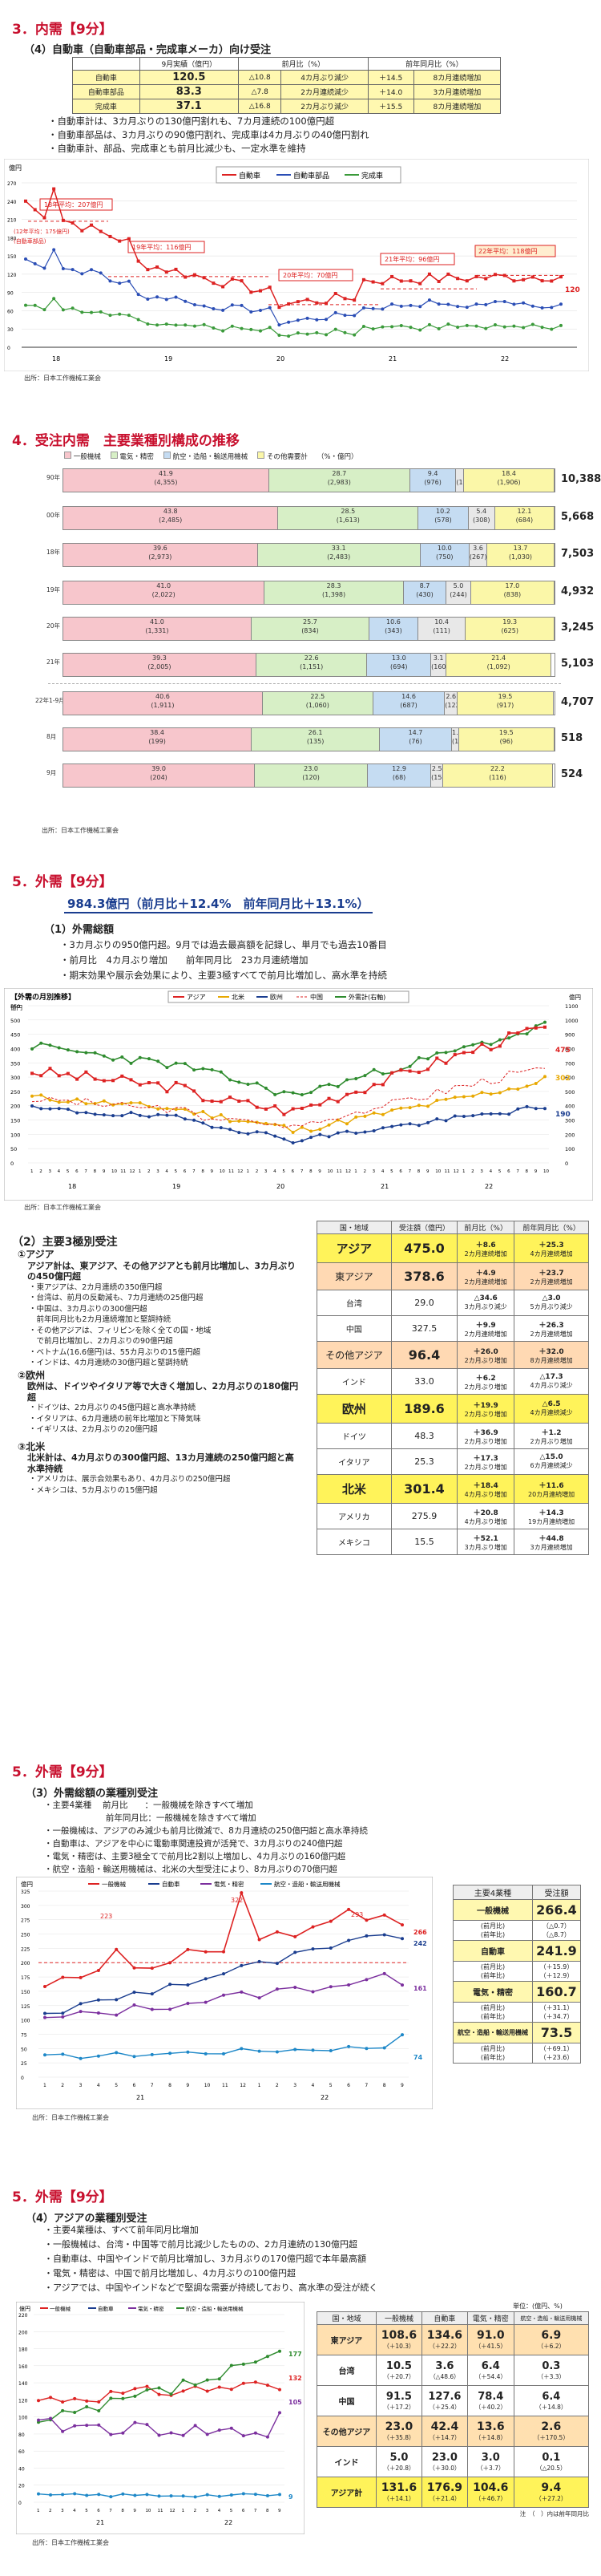  I want to click on y-unit: 億円, so click(24, 2308).